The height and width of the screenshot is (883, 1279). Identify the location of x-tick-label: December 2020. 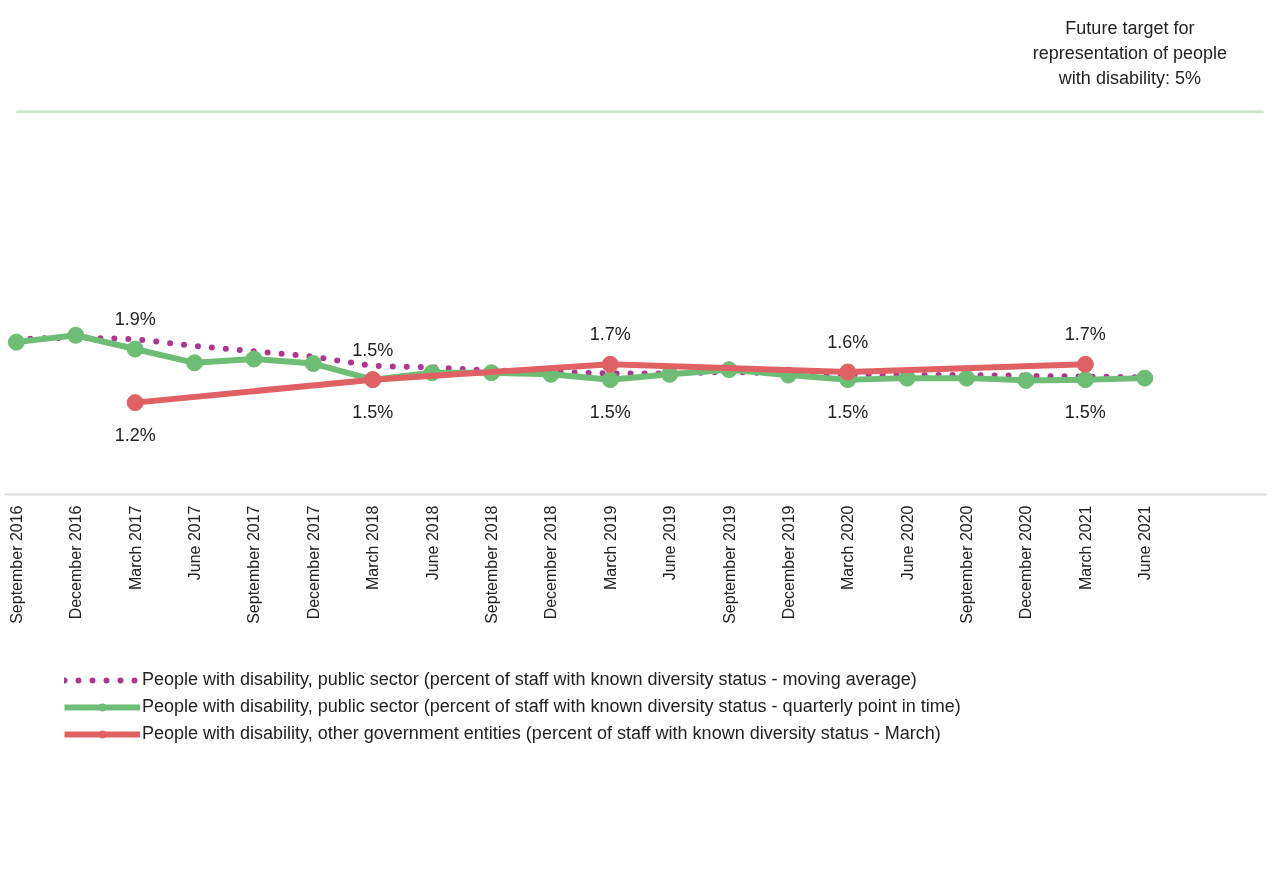
(1026, 562).